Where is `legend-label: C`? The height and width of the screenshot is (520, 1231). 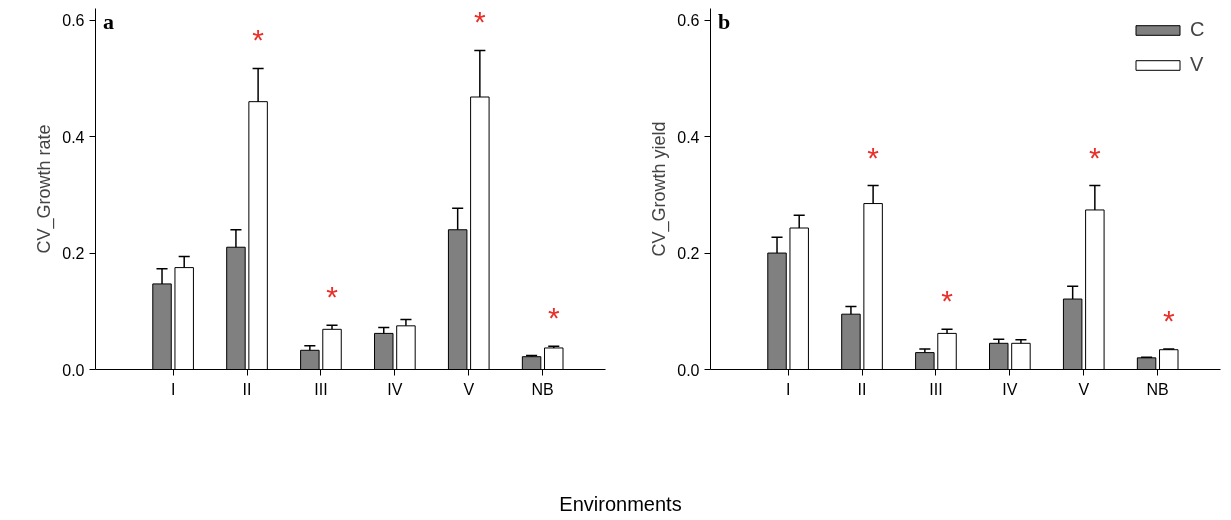
legend-label: C is located at coordinates (1198, 29).